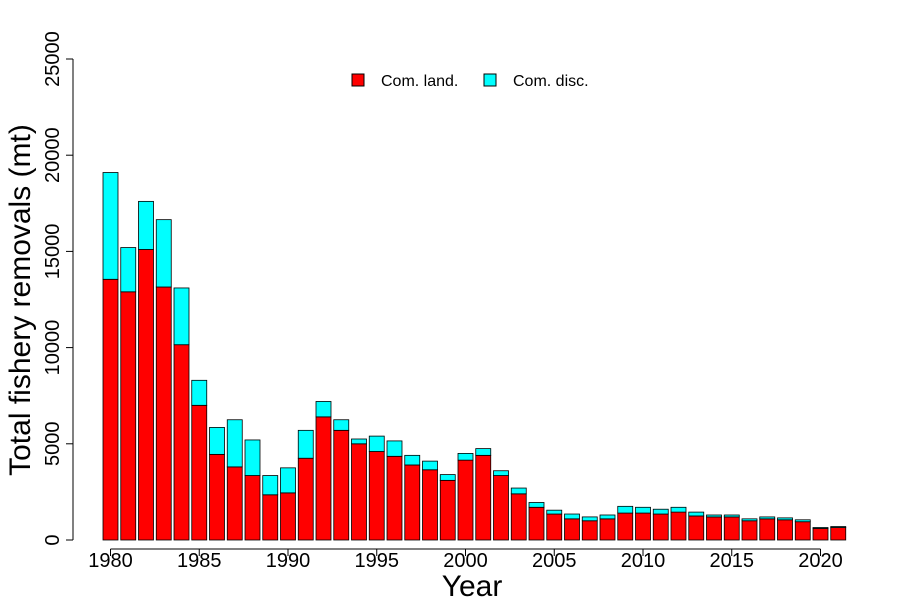 Image resolution: width=900 pixels, height=600 pixels. I want to click on bar-com-land-2009, so click(625, 526).